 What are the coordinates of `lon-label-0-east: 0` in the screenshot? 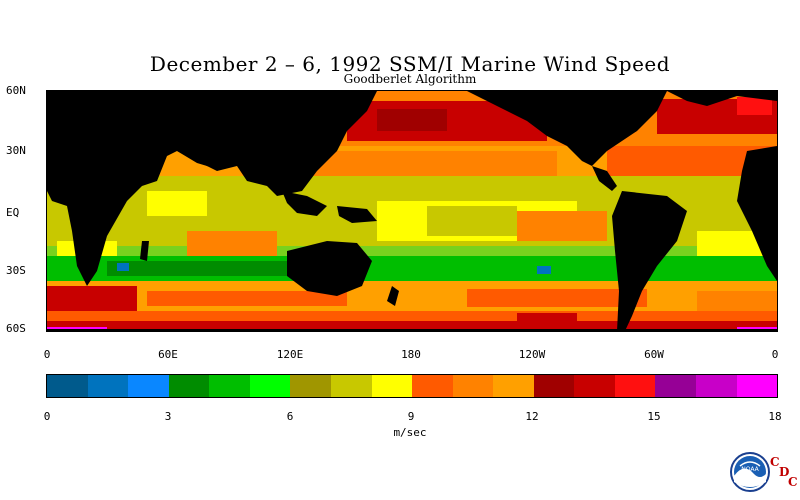 It's located at (775, 354).